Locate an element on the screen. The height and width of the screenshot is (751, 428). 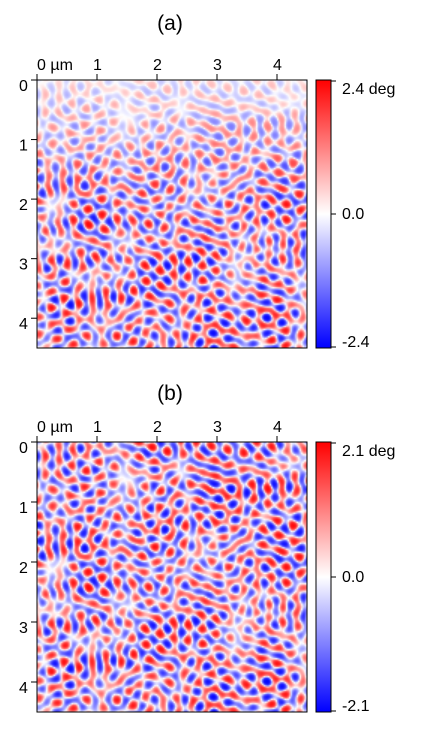
panel-title: (b) is located at coordinates (170, 393).